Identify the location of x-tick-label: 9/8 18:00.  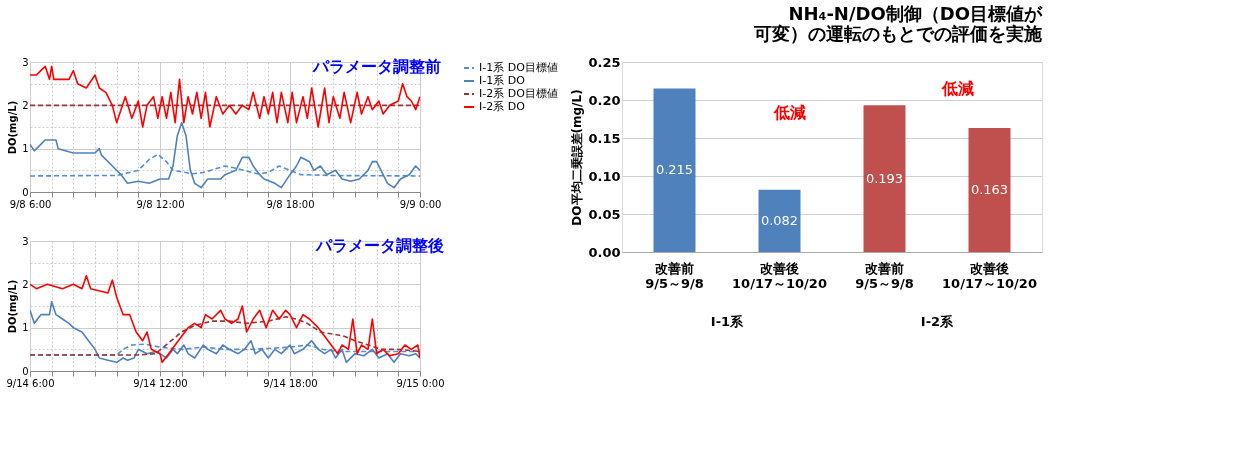
(290, 204).